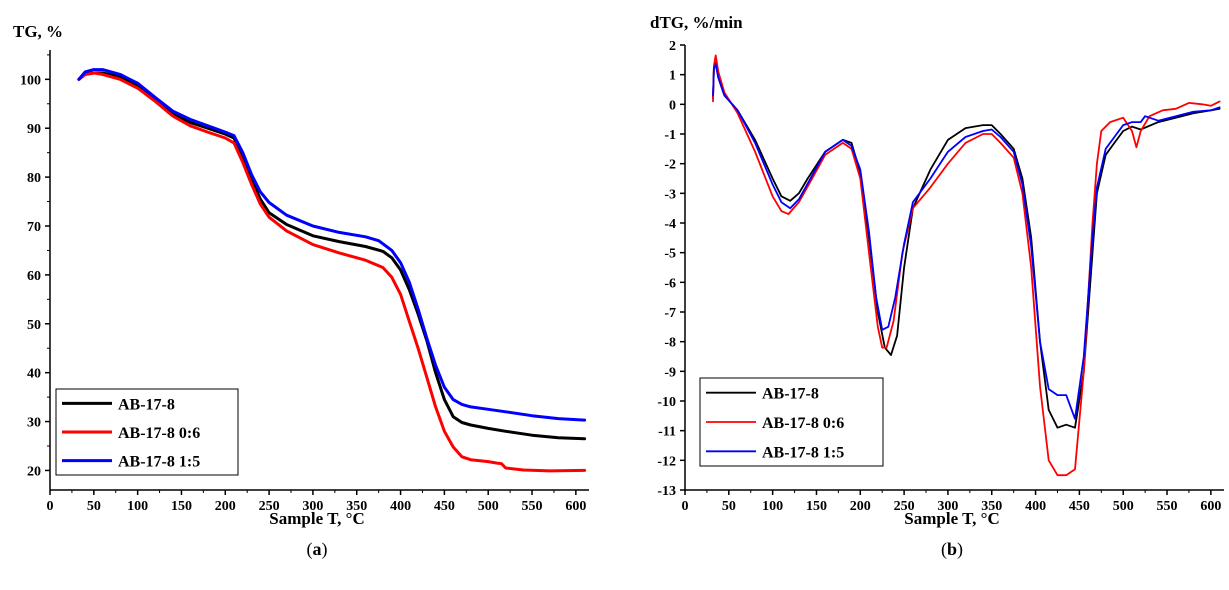  I want to click on panel-b-legend-label-1: AB-17-8, so click(790, 394).